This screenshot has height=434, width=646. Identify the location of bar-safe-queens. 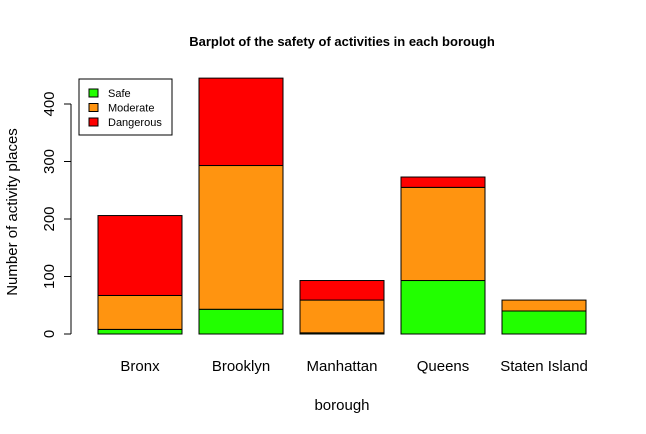
(443, 307).